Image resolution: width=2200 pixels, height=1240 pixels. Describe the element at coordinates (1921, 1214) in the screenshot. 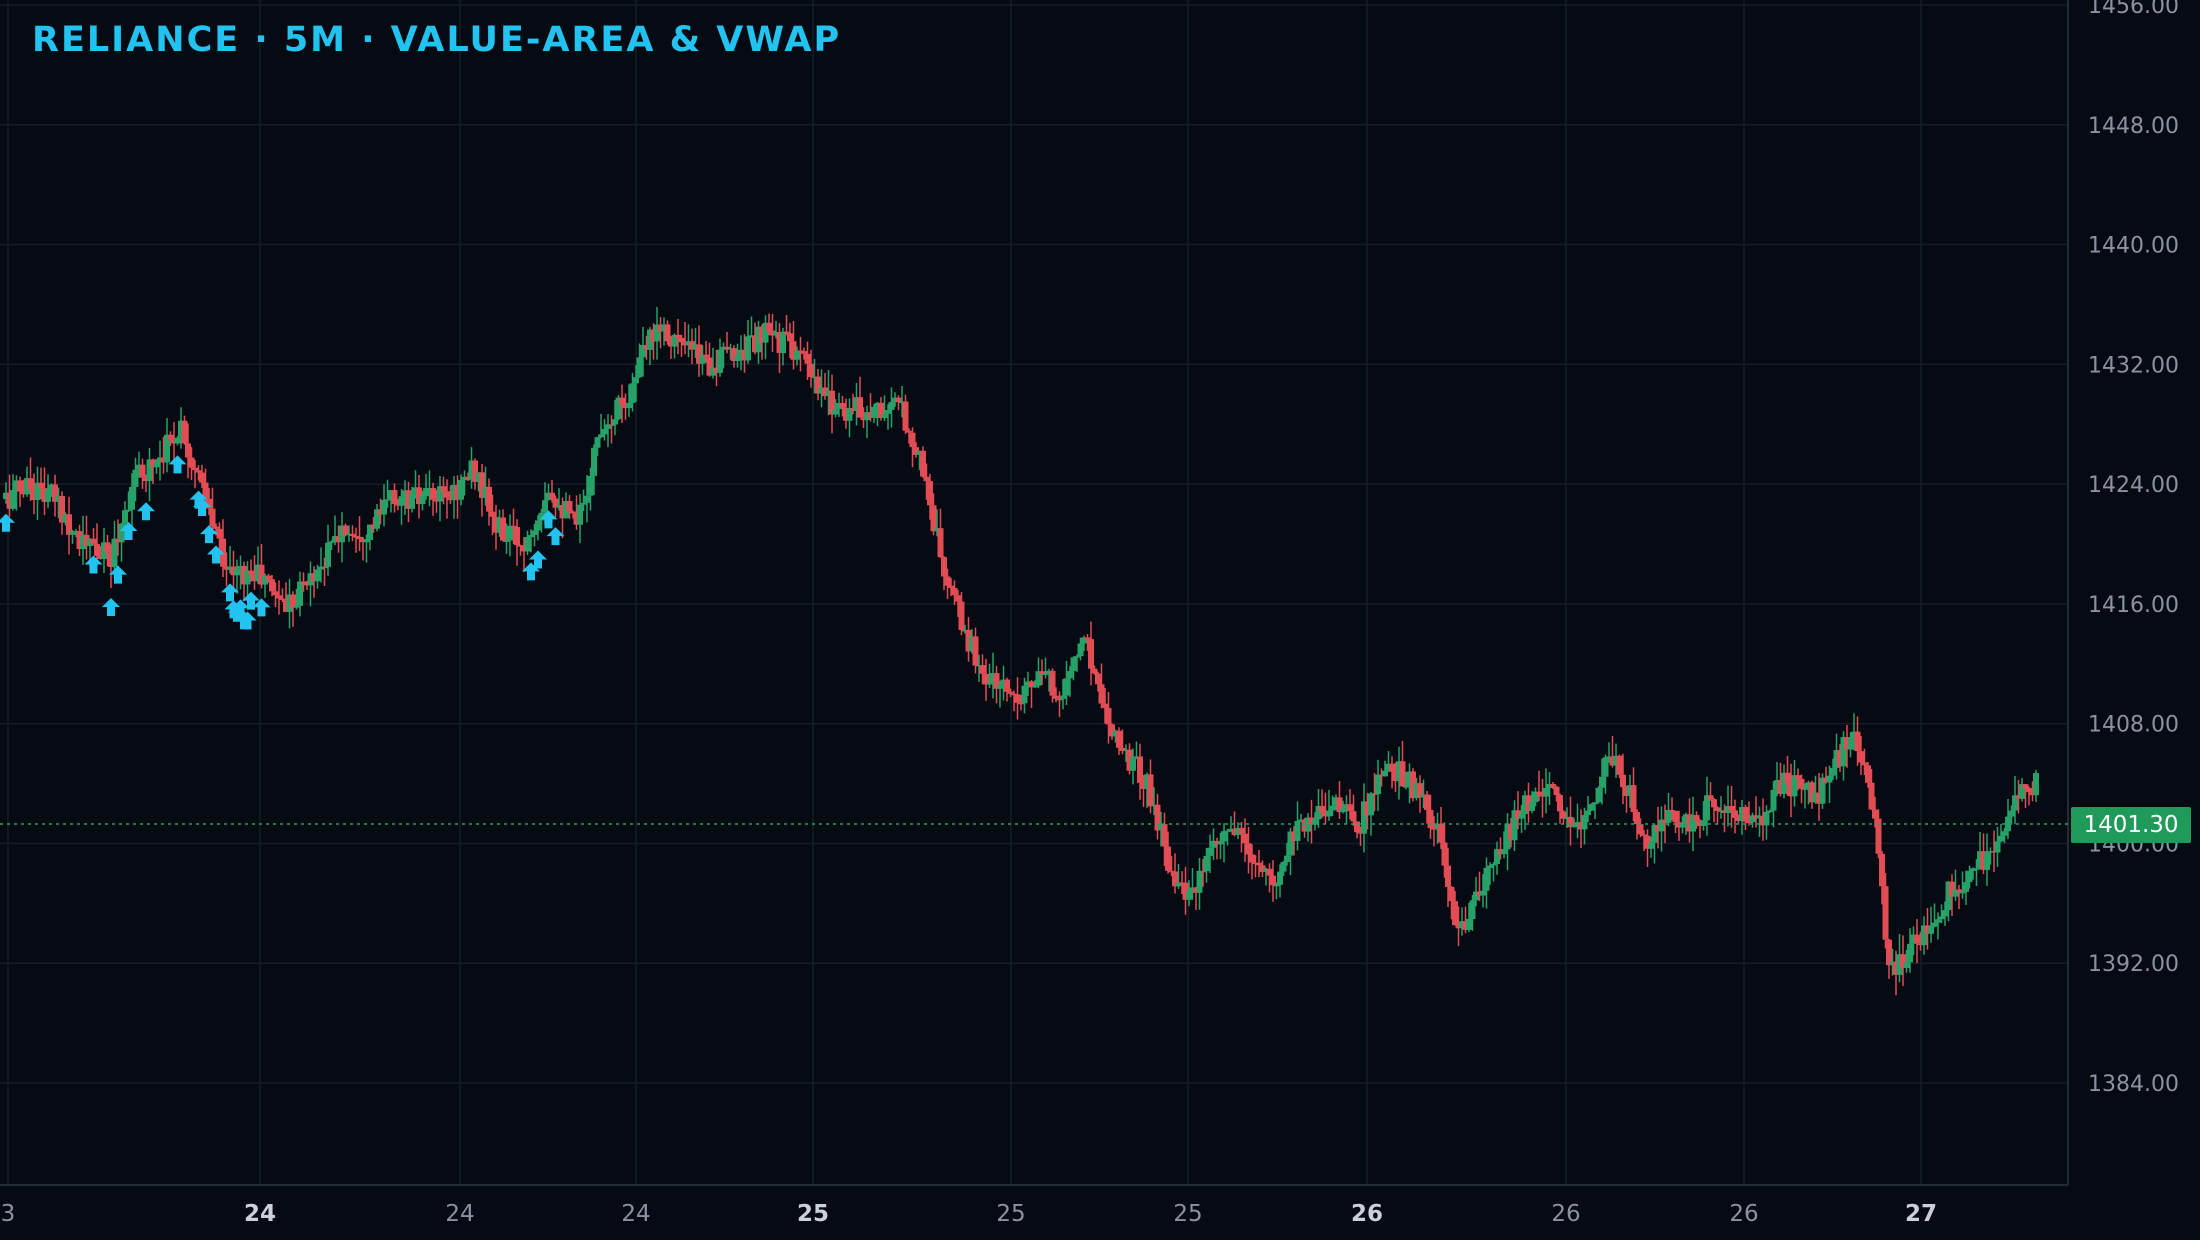

I see `time-tick-label: 27` at that location.